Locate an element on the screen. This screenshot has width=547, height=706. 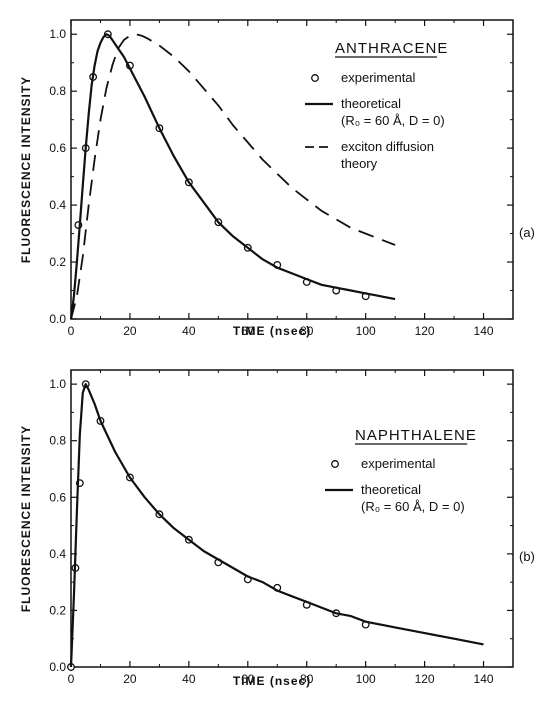
panel-label: (a) is located at coordinates (527, 232).